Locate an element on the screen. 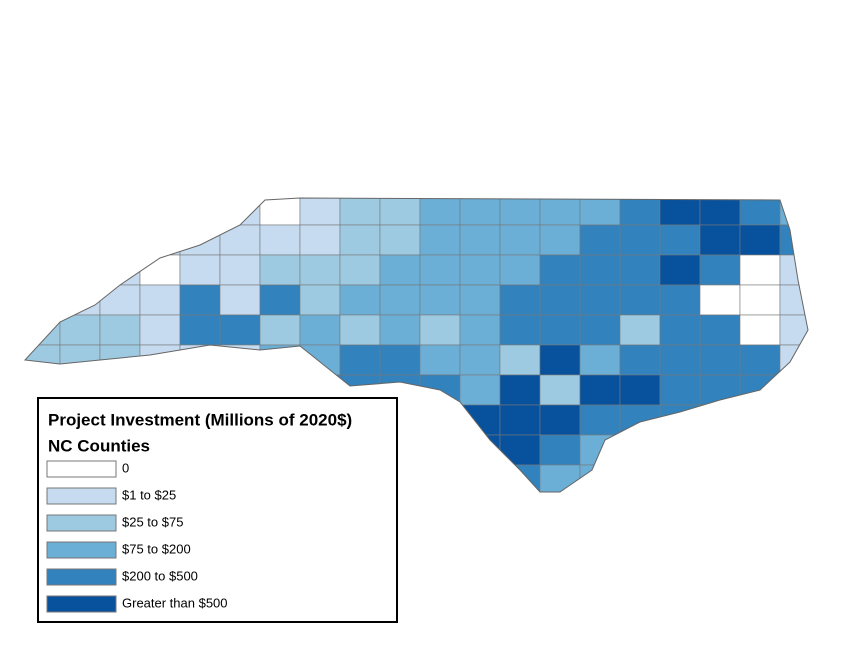 This screenshot has width=850, height=657. legend-label: $200 to $500 is located at coordinates (160, 575).